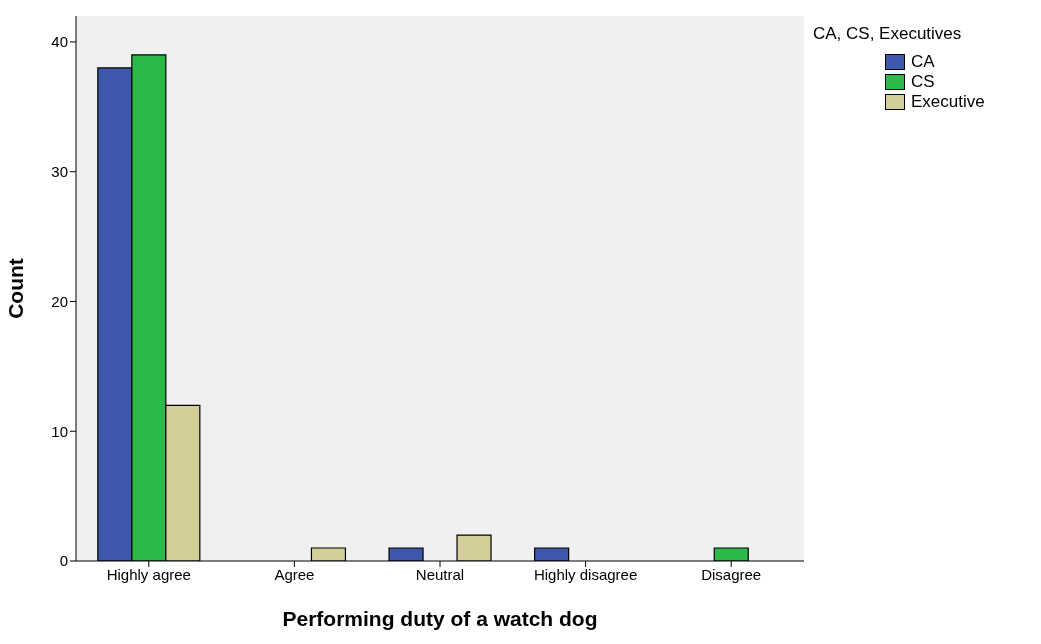 The width and height of the screenshot is (1041, 644). I want to click on x-tick-label: Highly disagree, so click(585, 574).